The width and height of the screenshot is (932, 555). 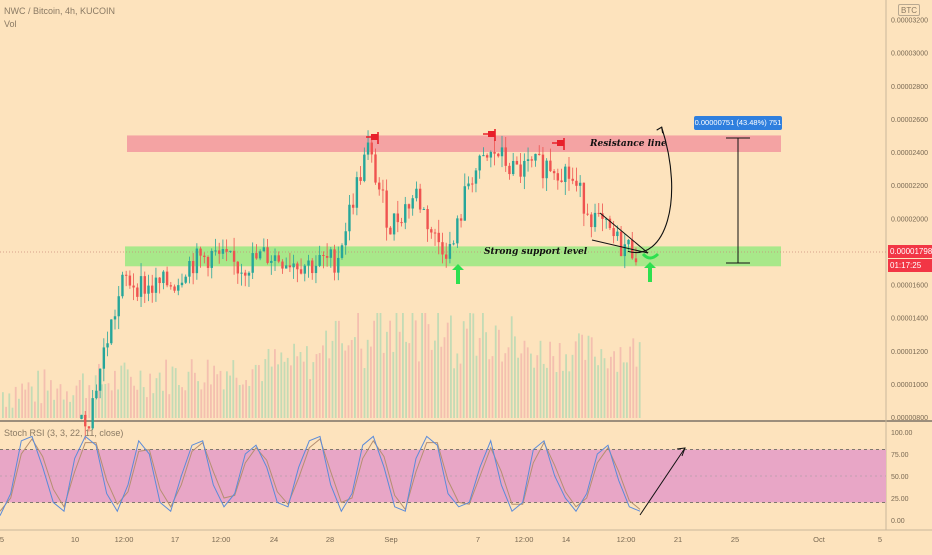 I want to click on support-label: Strong support level, so click(x=536, y=252).